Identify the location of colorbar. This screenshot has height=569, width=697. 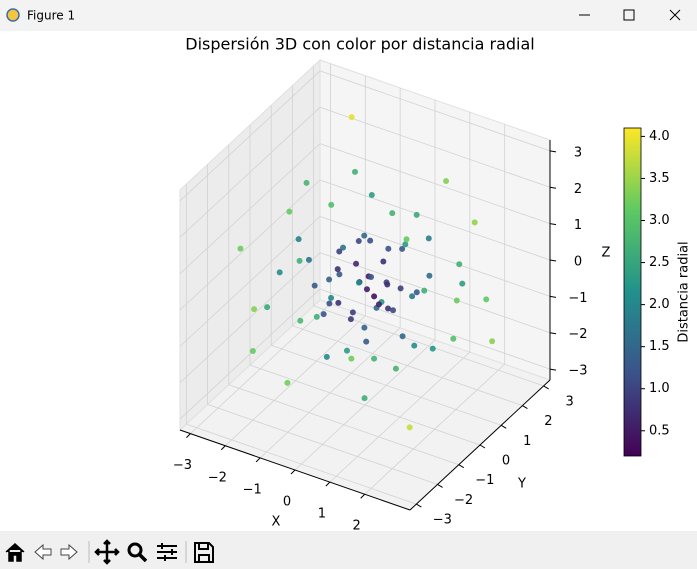
(632, 292).